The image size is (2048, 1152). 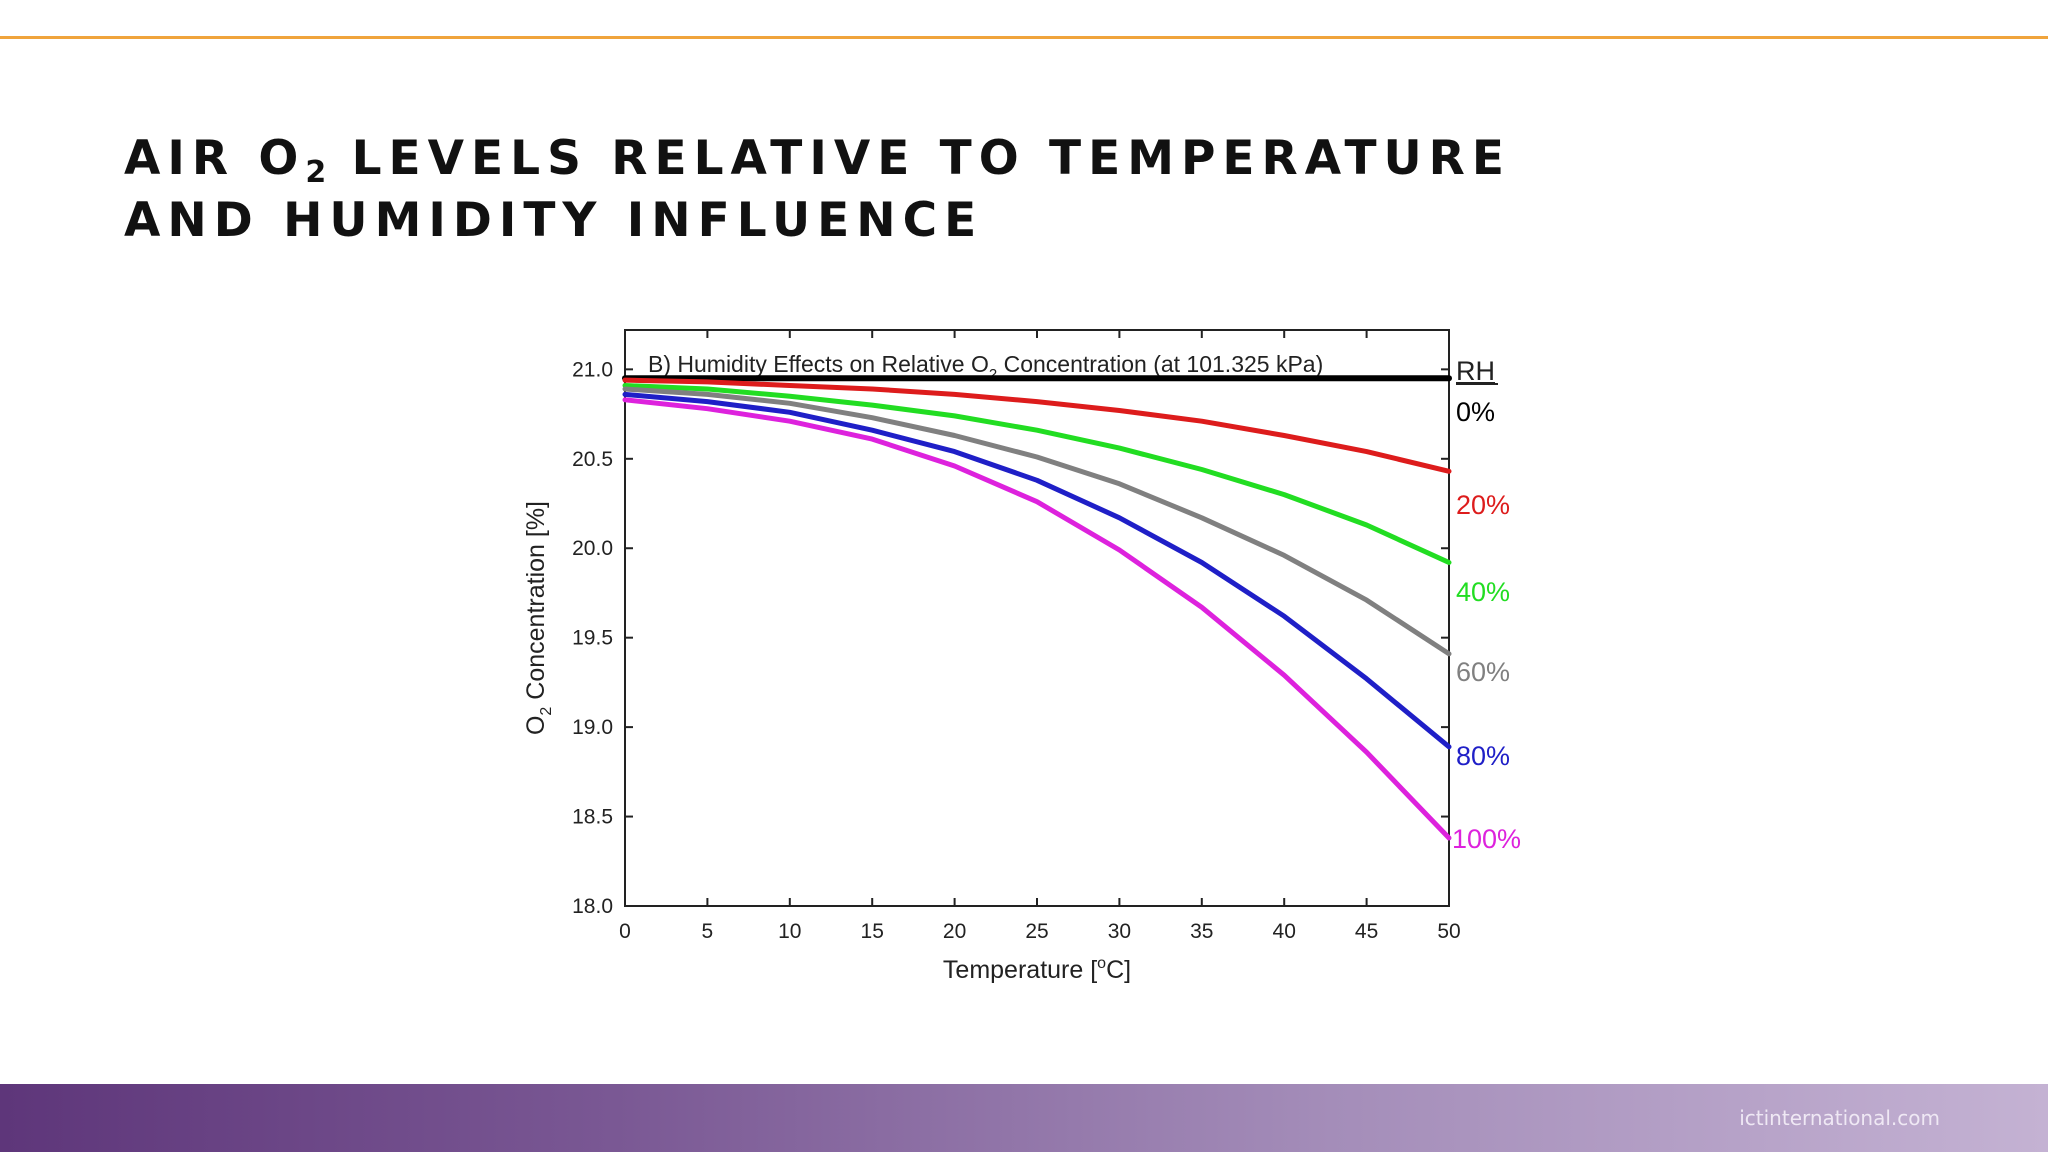 I want to click on legend-labels: 0% 20% 40% 60% 80% 100%, so click(x=1486, y=625).